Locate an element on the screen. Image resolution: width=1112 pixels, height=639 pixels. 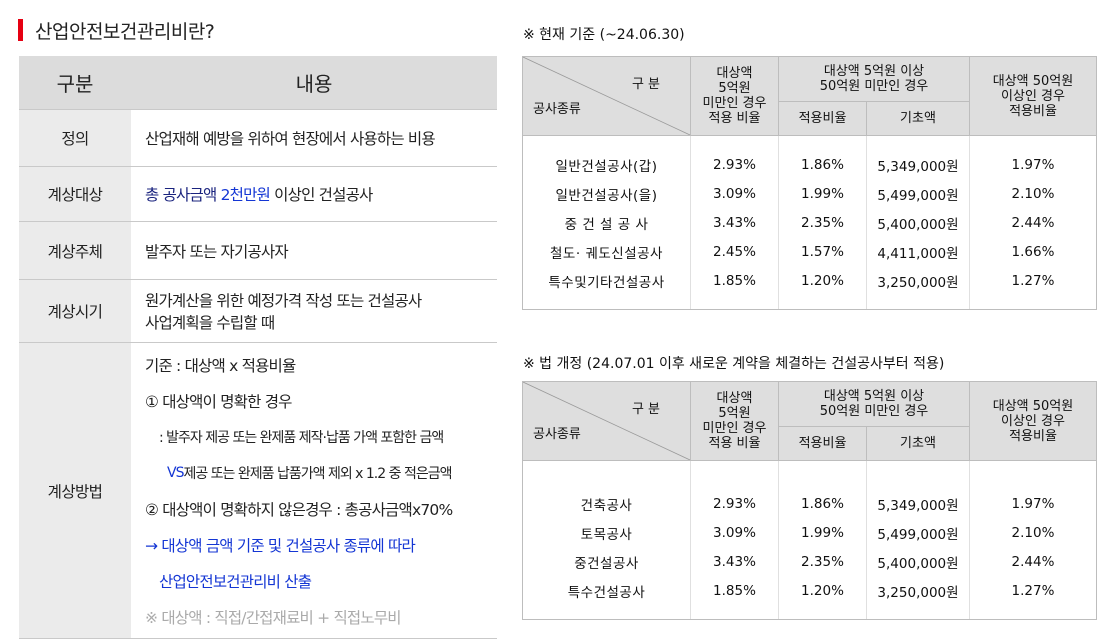
row-label-subject: 계상주체 is located at coordinates (75, 250).